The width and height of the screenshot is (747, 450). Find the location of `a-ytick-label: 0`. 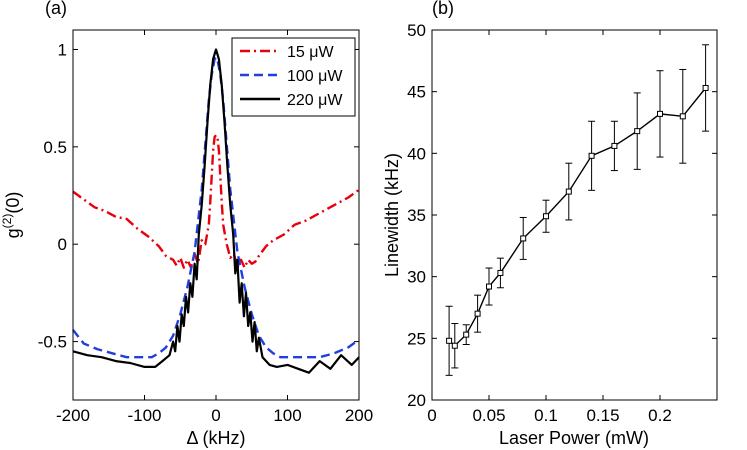

a-ytick-label: 0 is located at coordinates (62, 244).